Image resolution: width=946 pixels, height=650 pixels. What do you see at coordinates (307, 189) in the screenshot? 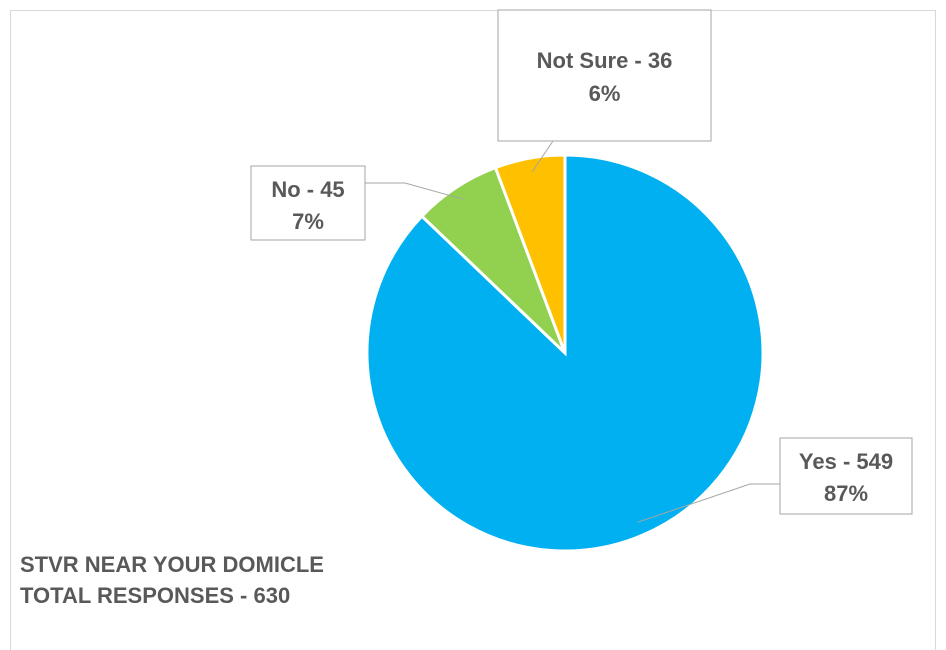
I see `data-label-no: No - 45` at bounding box center [307, 189].